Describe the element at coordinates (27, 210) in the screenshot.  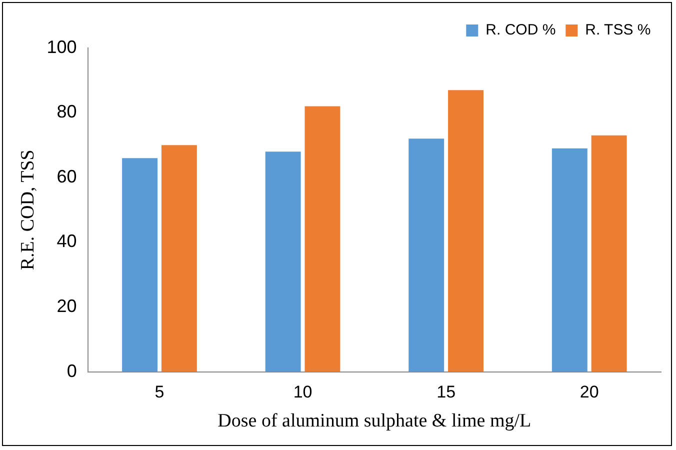
I see `y-axis-title: R.E. COD, TSS` at that location.